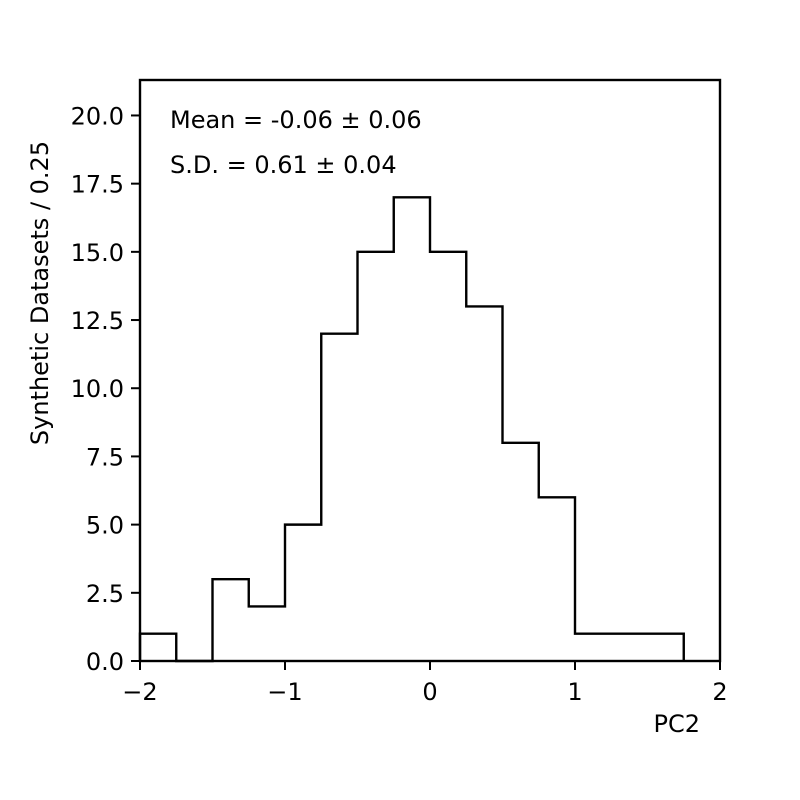 The height and width of the screenshot is (800, 800). What do you see at coordinates (105, 457) in the screenshot?
I see `y-tick-label: 7.5` at bounding box center [105, 457].